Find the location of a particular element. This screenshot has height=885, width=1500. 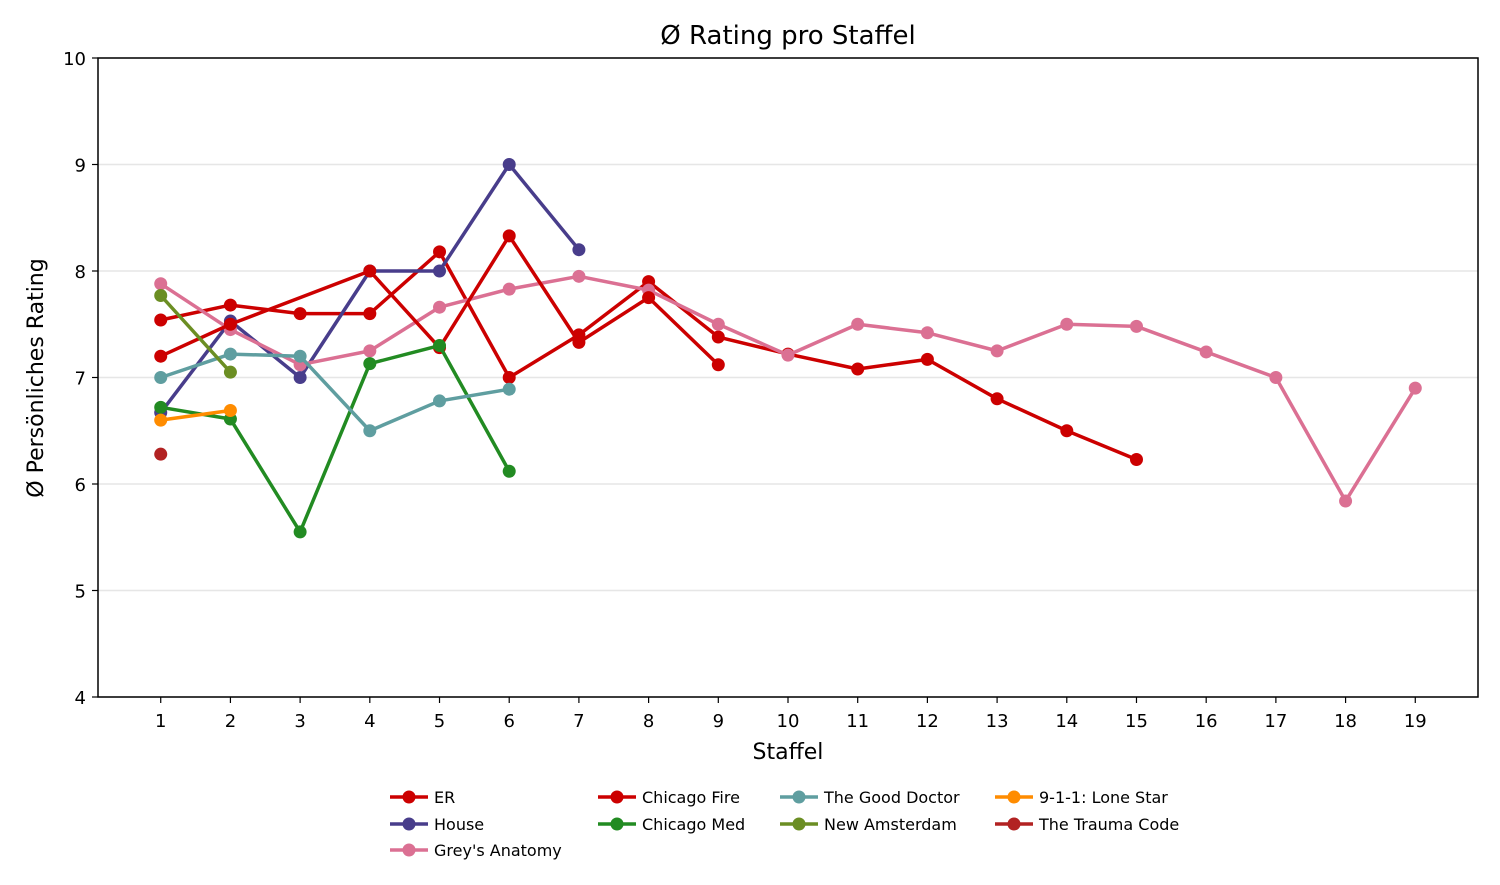

x-tick-label: 11 is located at coordinates (857, 721).